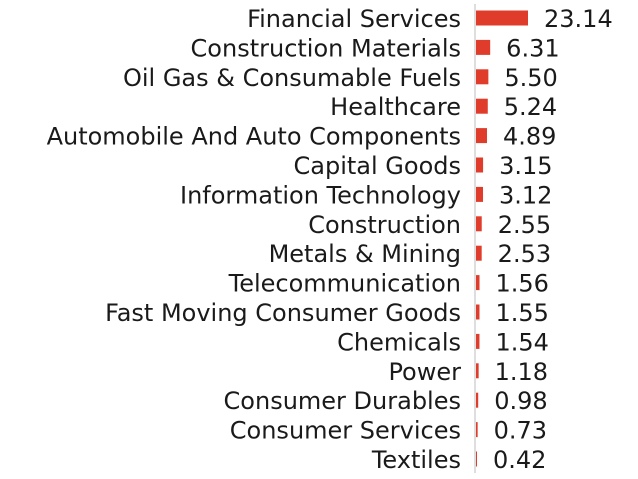  What do you see at coordinates (522, 284) in the screenshot?
I see `value-label: 1.56` at bounding box center [522, 284].